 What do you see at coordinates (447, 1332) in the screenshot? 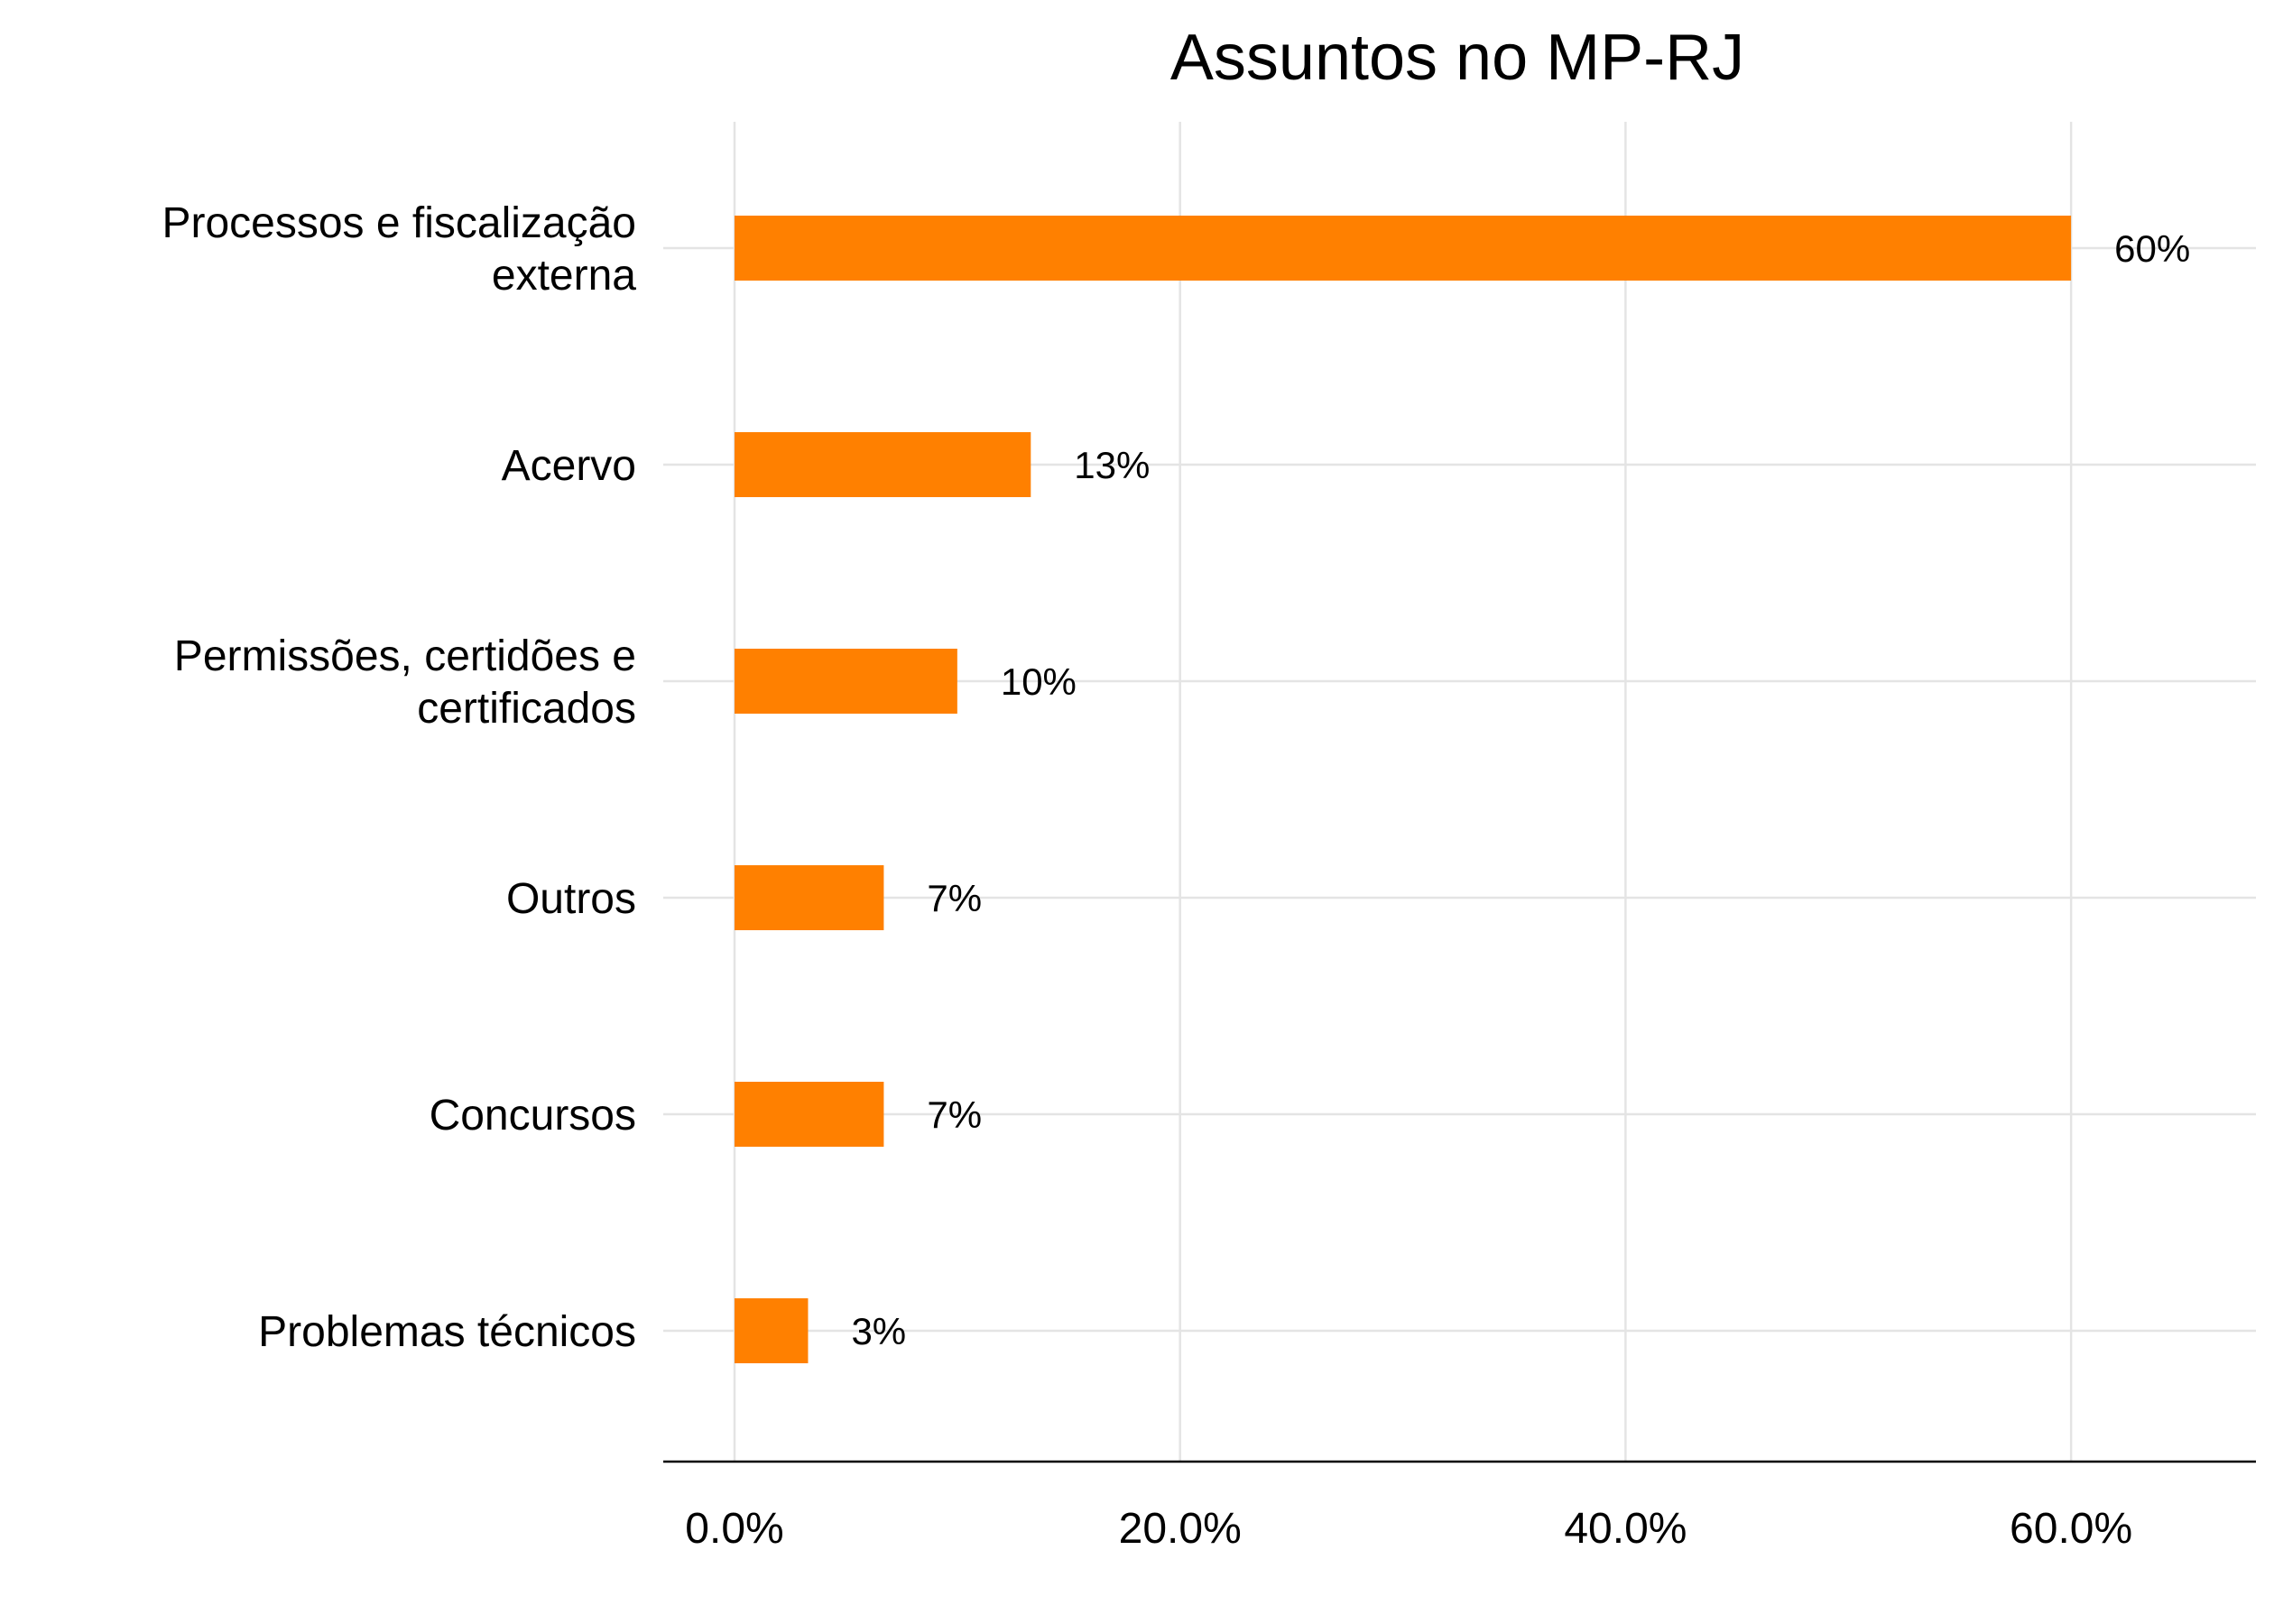
I see `category-label: Problemas técnicos` at bounding box center [447, 1332].